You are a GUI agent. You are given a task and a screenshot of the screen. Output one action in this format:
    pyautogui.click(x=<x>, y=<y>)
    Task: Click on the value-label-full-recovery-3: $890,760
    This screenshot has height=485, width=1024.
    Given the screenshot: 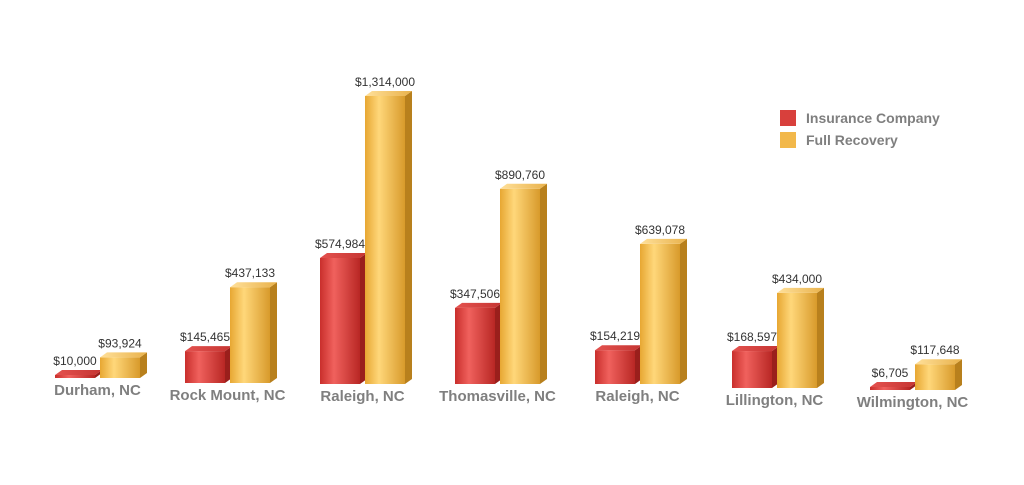 What is the action you would take?
    pyautogui.click(x=520, y=175)
    